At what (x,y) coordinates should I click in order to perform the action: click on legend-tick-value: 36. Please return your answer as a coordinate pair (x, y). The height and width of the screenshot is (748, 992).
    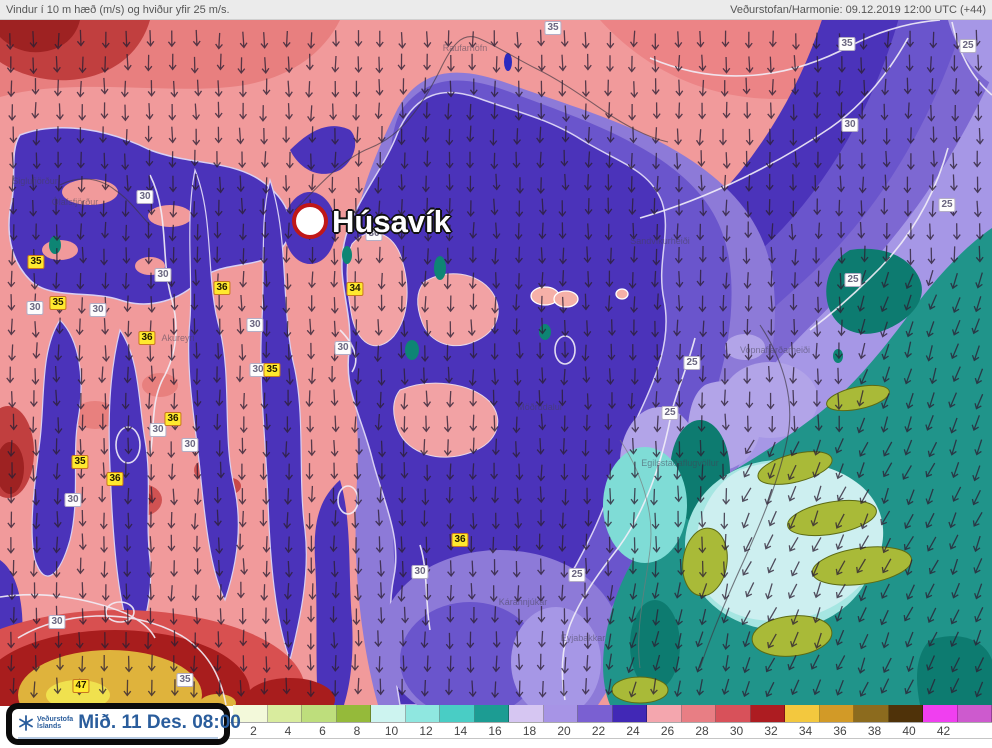
    Looking at the image, I should click on (840, 731).